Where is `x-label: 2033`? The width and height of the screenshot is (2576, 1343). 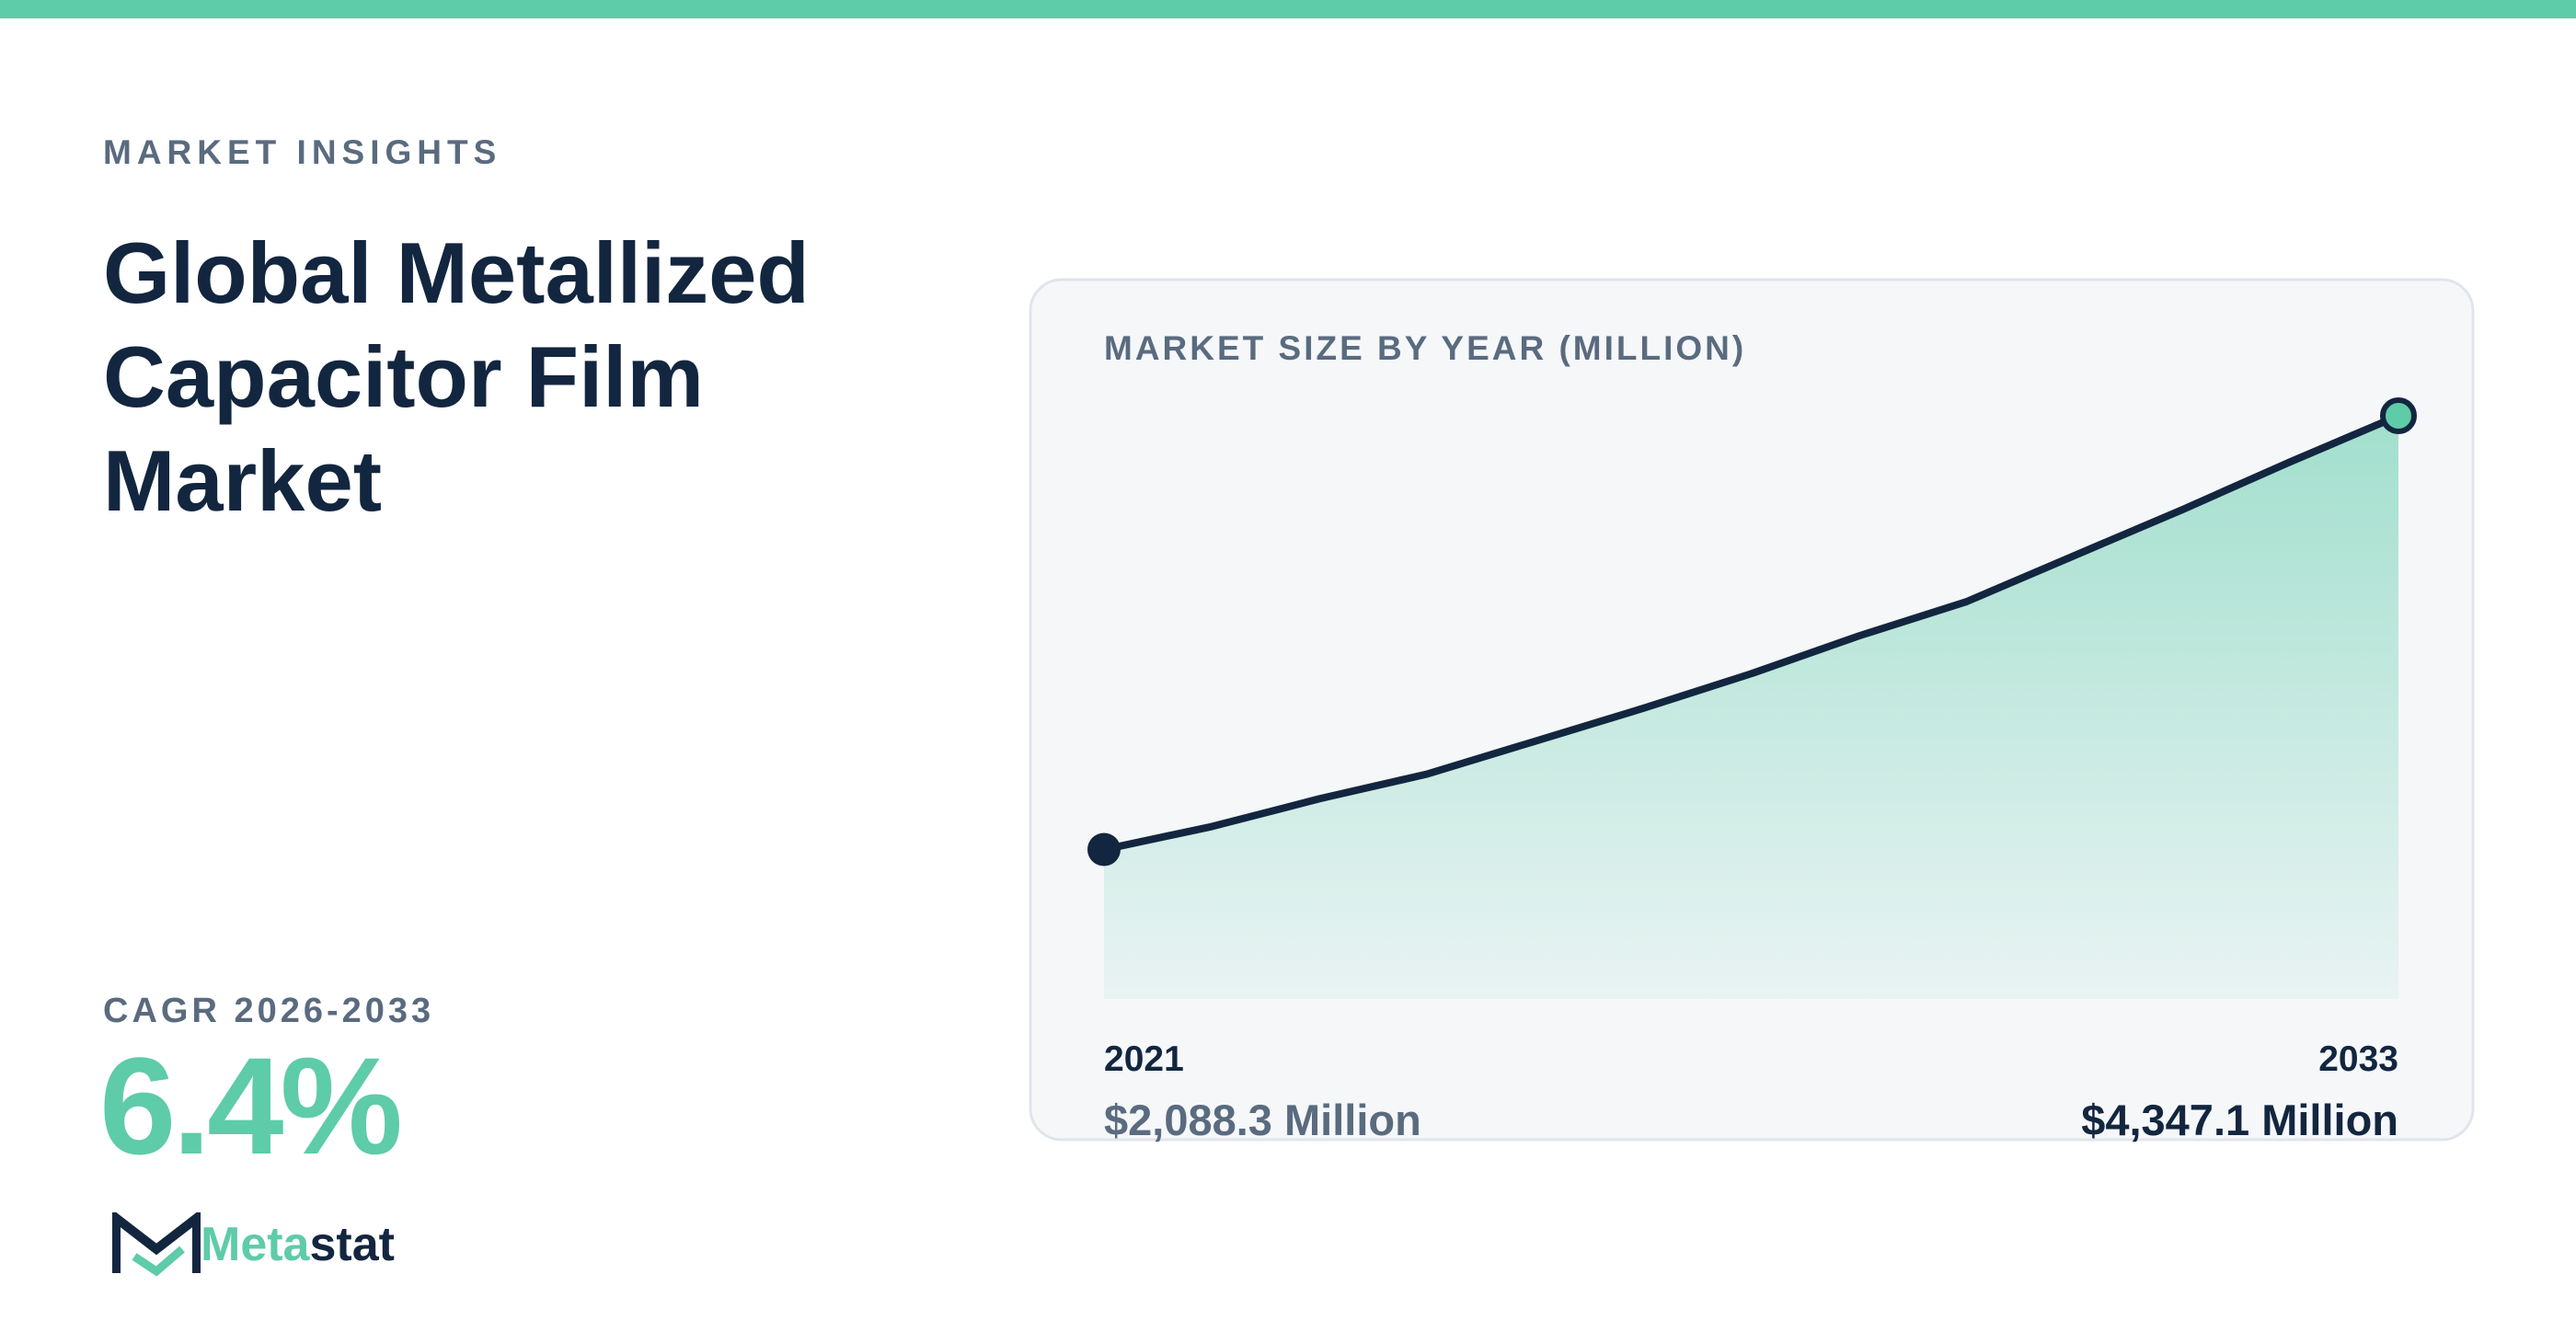 x-label: 2033 is located at coordinates (2358, 1059).